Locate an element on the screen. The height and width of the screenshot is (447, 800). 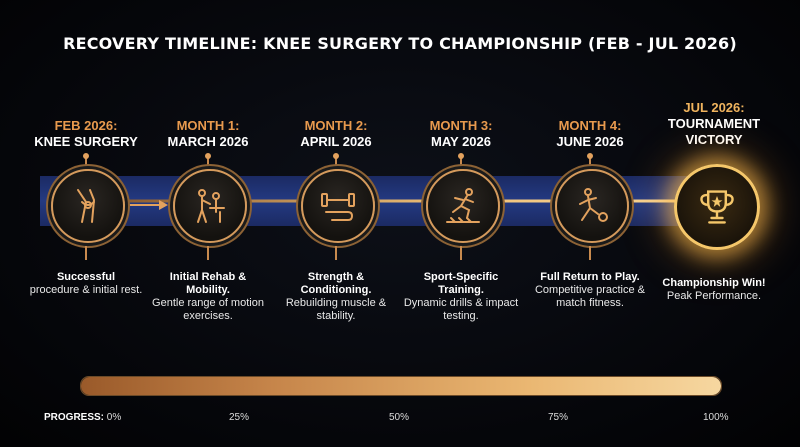
progress-tick-100: 100% is located at coordinates (716, 417).